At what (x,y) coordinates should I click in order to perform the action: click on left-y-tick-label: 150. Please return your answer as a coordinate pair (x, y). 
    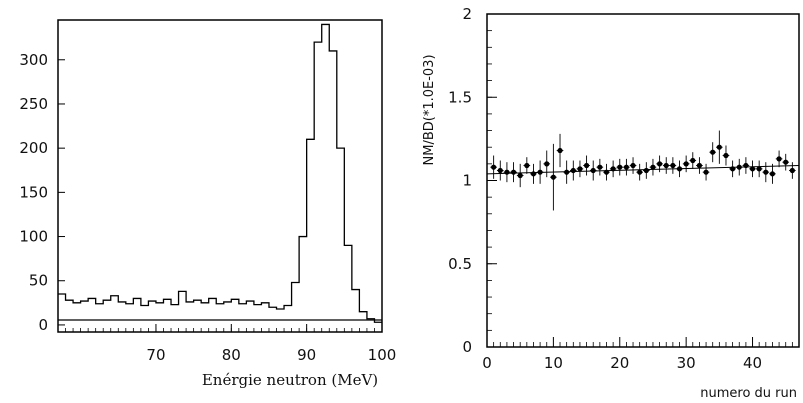
    Looking at the image, I should click on (33, 192).